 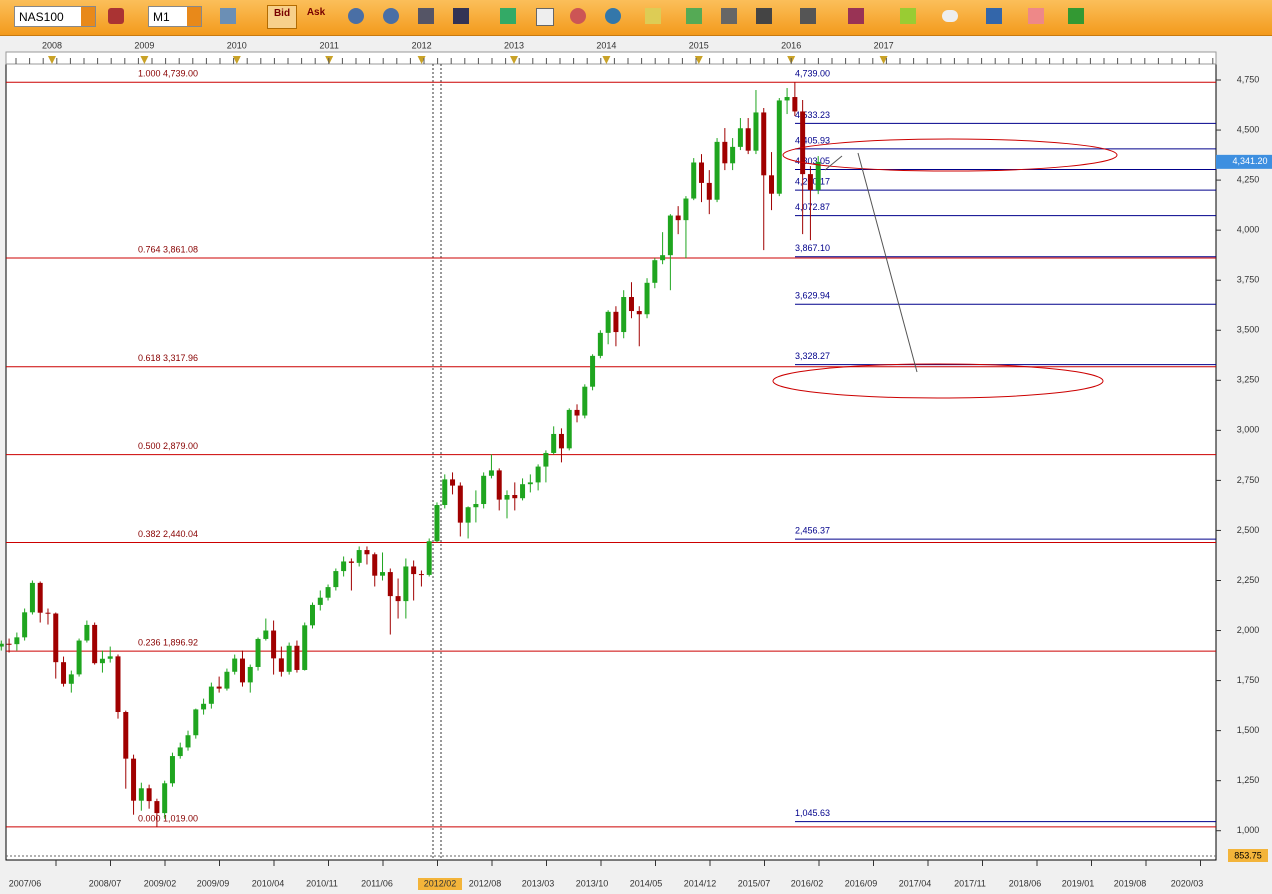 I want to click on year-label: 2012, so click(x=422, y=45).